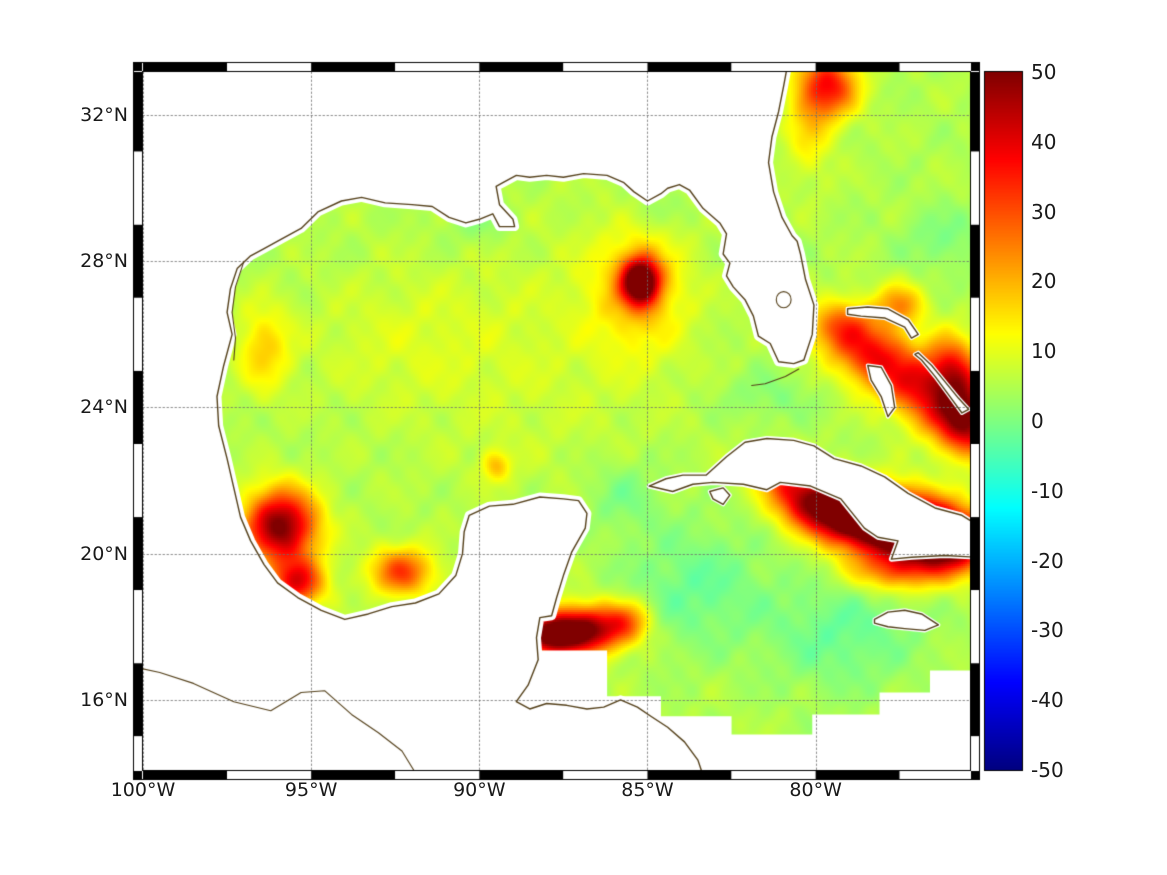 The width and height of the screenshot is (1167, 875). Describe the element at coordinates (104, 553) in the screenshot. I see `y-tick-label: 20°N` at that location.